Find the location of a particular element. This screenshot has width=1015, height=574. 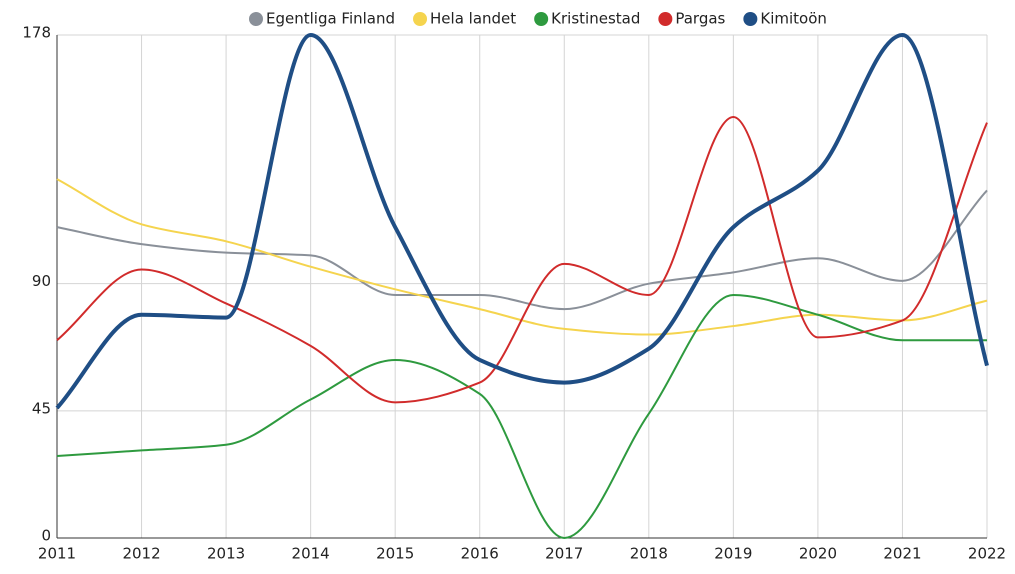

x-tick-label: 2015 is located at coordinates (395, 554).